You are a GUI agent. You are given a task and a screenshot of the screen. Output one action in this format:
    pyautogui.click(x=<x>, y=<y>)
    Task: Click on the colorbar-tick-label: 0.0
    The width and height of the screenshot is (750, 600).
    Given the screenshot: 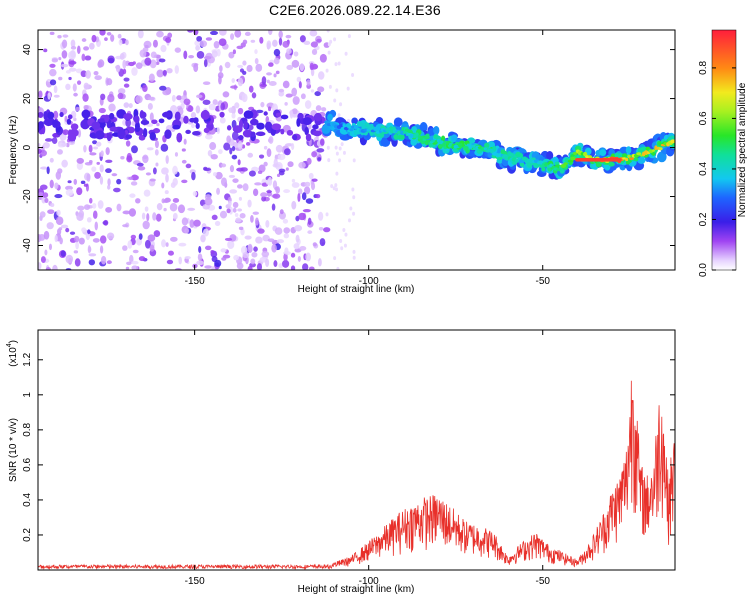 What is the action you would take?
    pyautogui.click(x=703, y=270)
    